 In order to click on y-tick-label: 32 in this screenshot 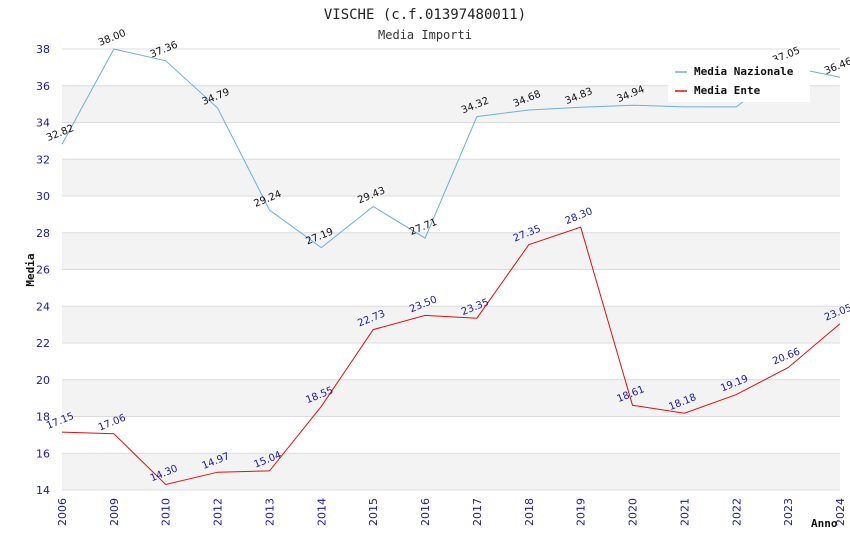, I will do `click(43, 159)`.